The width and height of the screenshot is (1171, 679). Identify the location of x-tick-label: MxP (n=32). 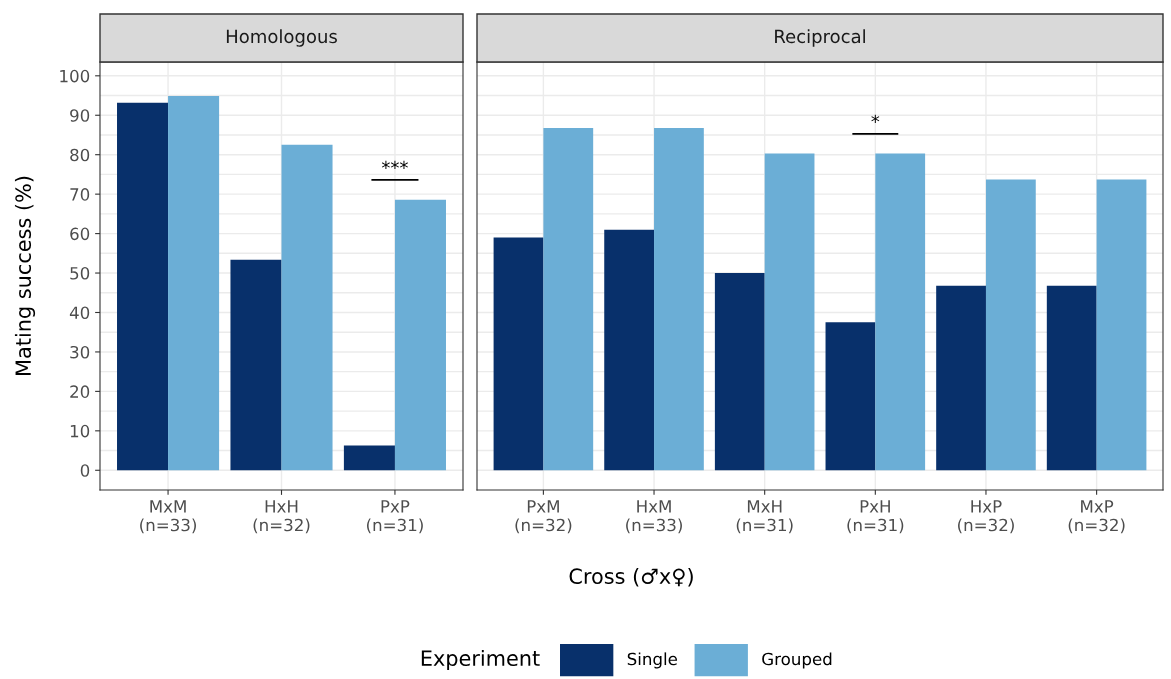
(1096, 517).